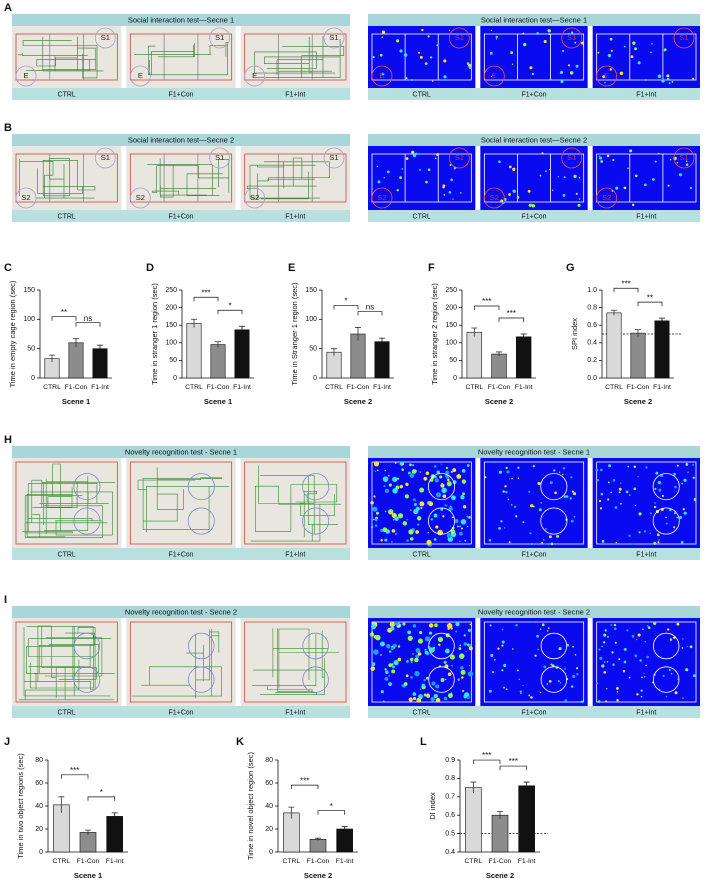 The image size is (708, 885). Describe the element at coordinates (346, 307) in the screenshot. I see `significance-bracket` at that location.